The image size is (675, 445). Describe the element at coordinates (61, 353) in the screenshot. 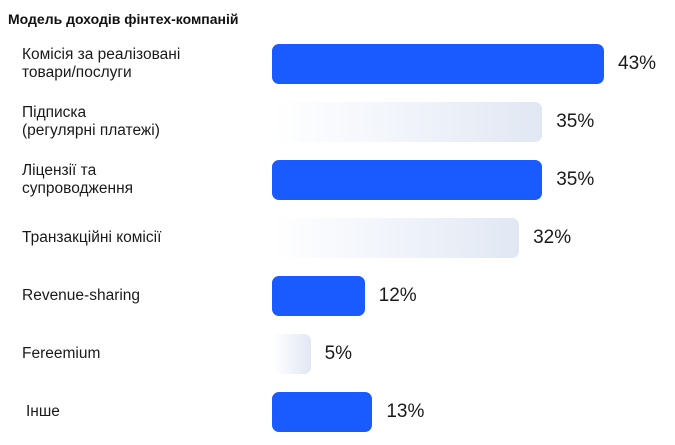

I see `category-label: Fereemium` at that location.